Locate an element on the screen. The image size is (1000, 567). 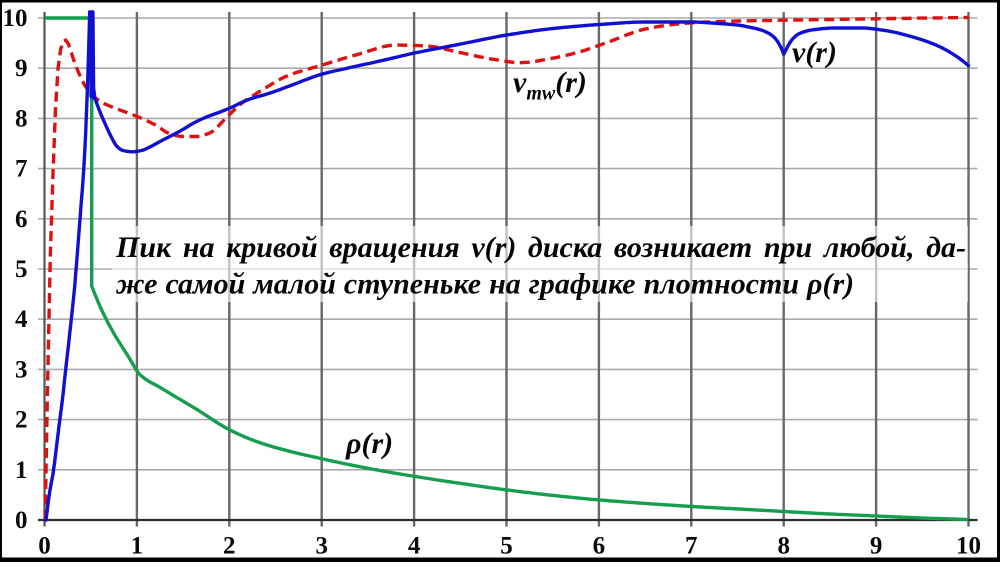
svg-text: v(r) is located at coordinates (814, 52).